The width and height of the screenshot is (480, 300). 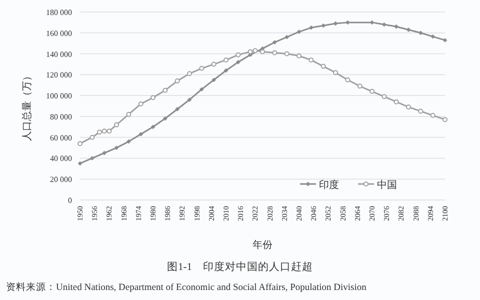 I want to click on legend-label: 印度, so click(x=329, y=185).